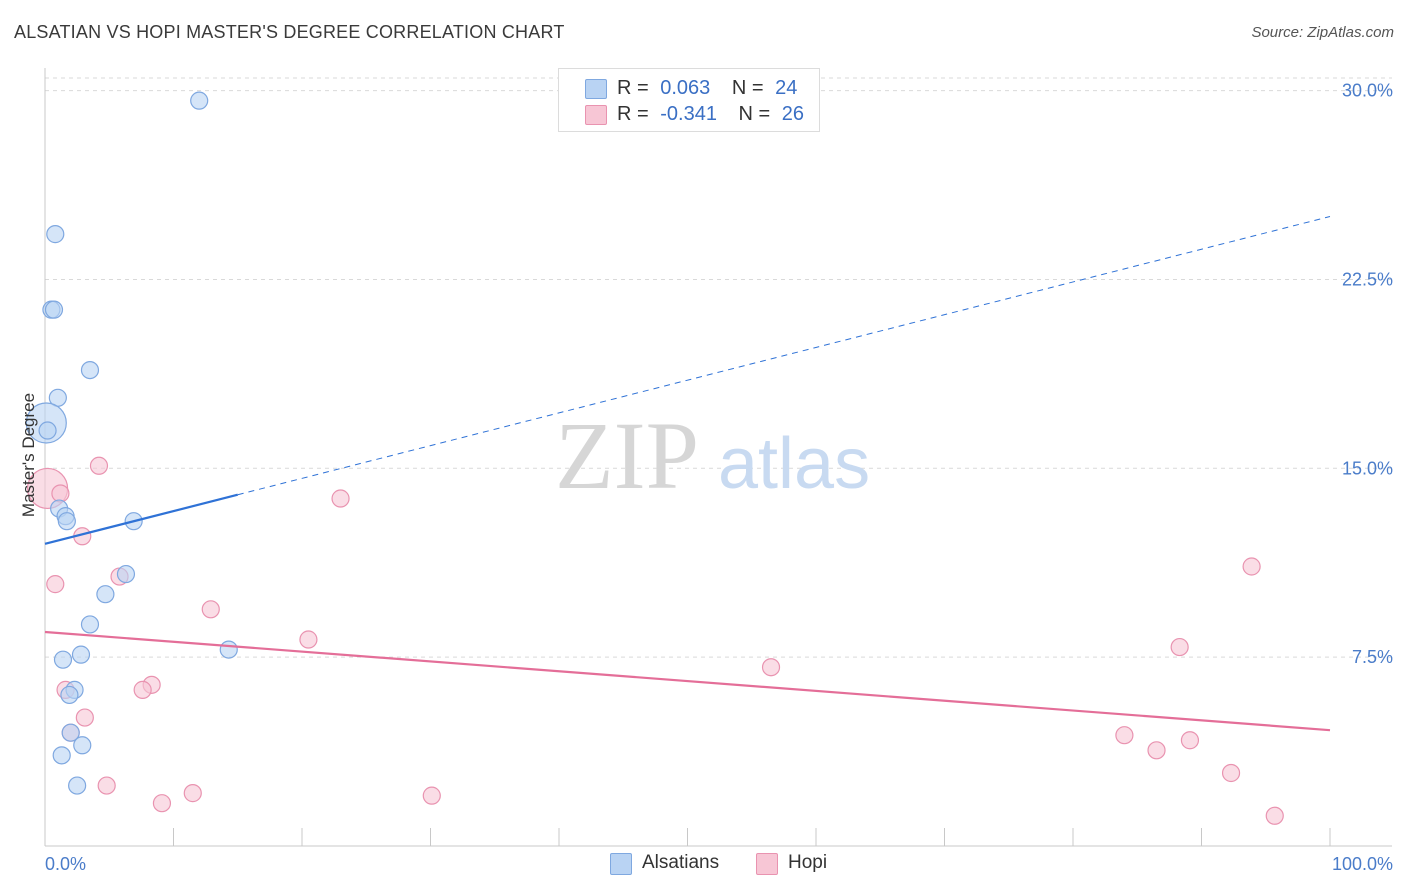 The image size is (1406, 892). What do you see at coordinates (65, 864) in the screenshot?
I see `x-tick-label: 0.0%` at bounding box center [65, 864].